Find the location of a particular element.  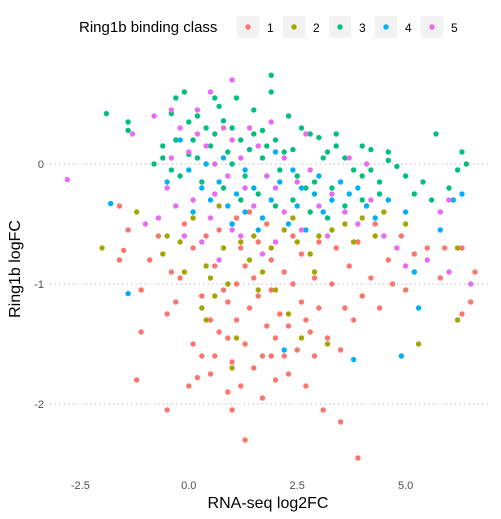

legend-label: 3 is located at coordinates (362, 28).